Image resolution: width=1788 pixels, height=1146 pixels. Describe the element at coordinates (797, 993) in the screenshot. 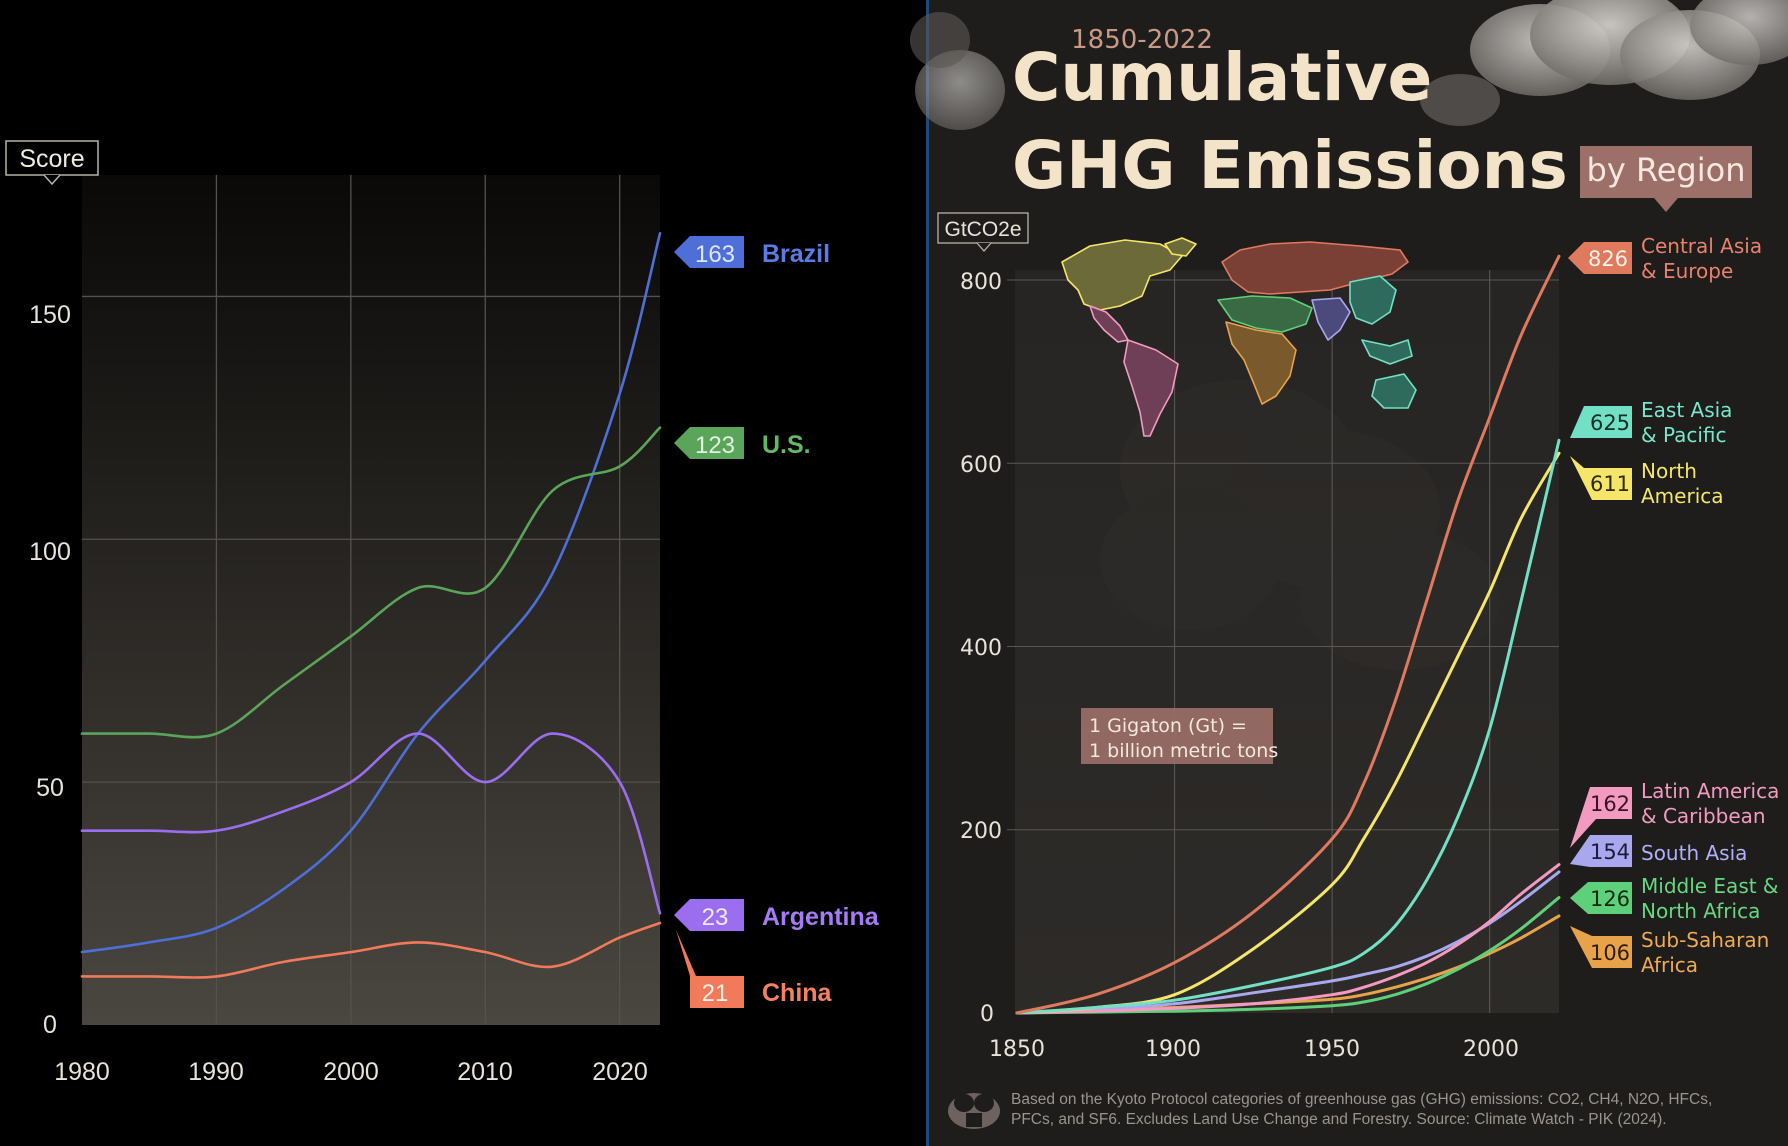

I see `series-label-china: China` at that location.